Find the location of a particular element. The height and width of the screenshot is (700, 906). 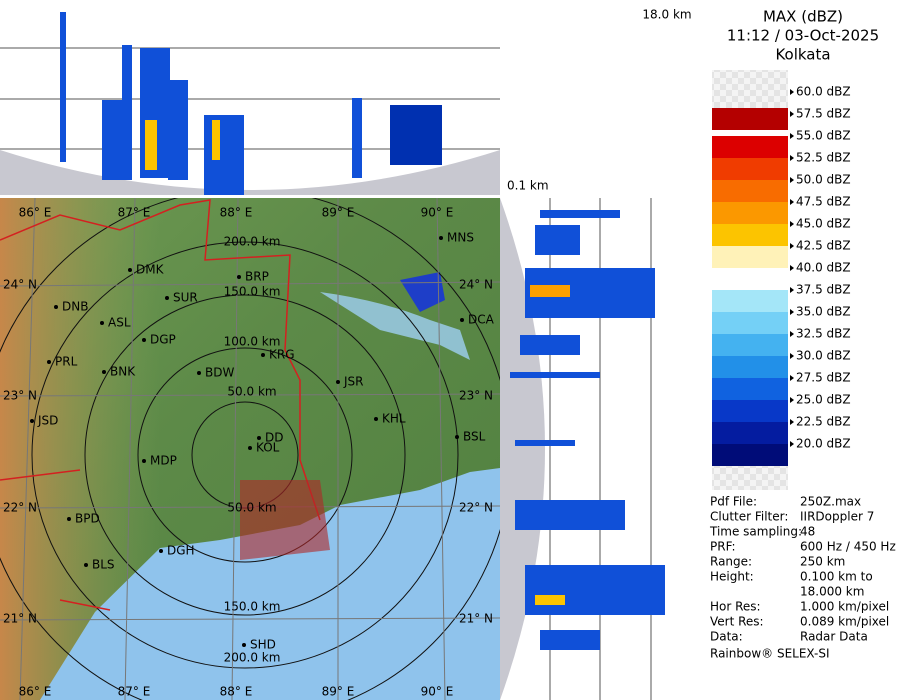

city-label: JSD is located at coordinates (47, 421).